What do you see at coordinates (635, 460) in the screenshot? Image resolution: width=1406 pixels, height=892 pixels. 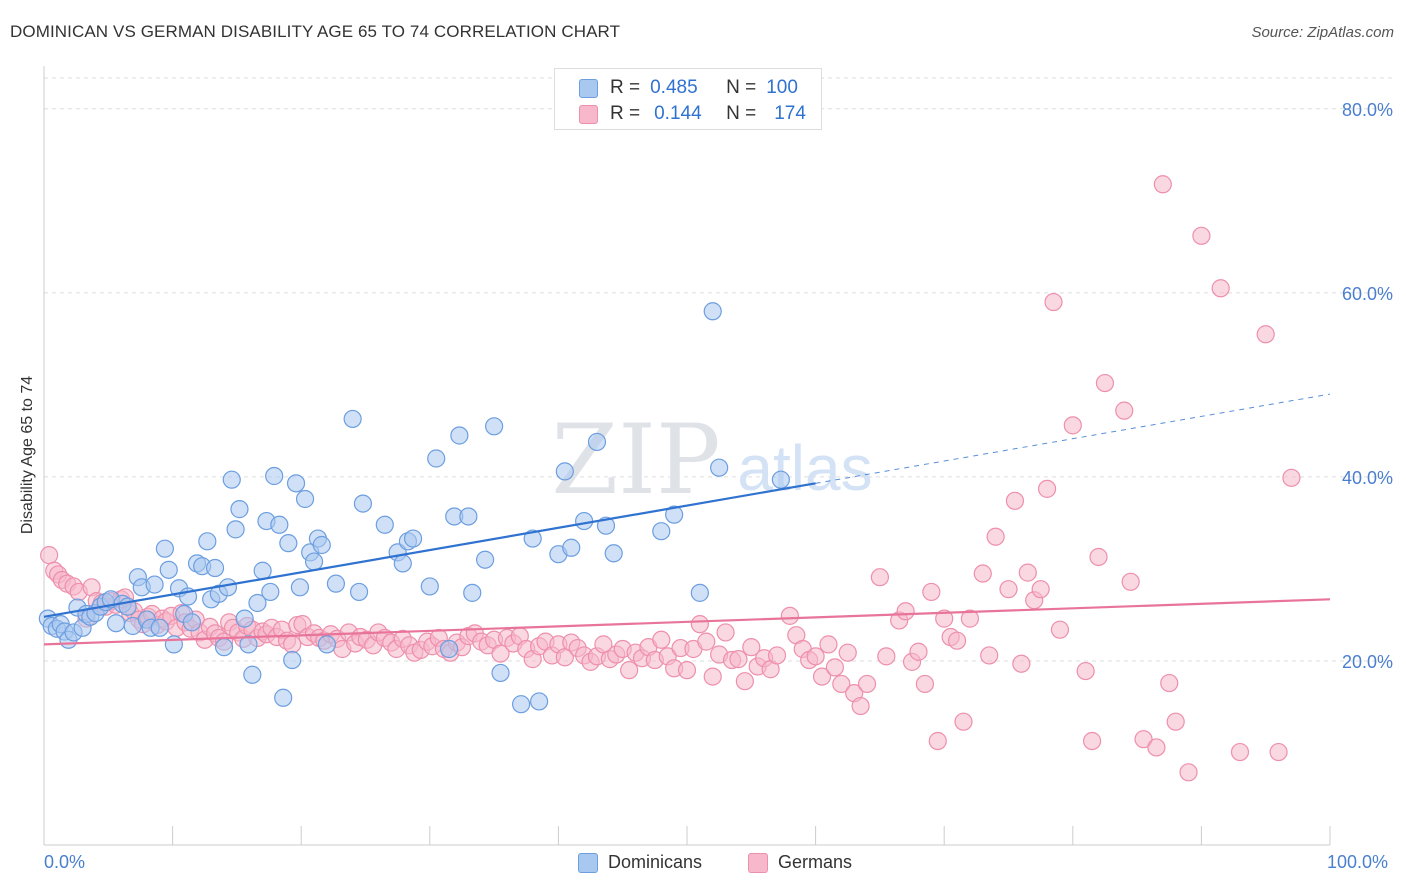 I see `watermark-zip: ZIP` at bounding box center [635, 460].